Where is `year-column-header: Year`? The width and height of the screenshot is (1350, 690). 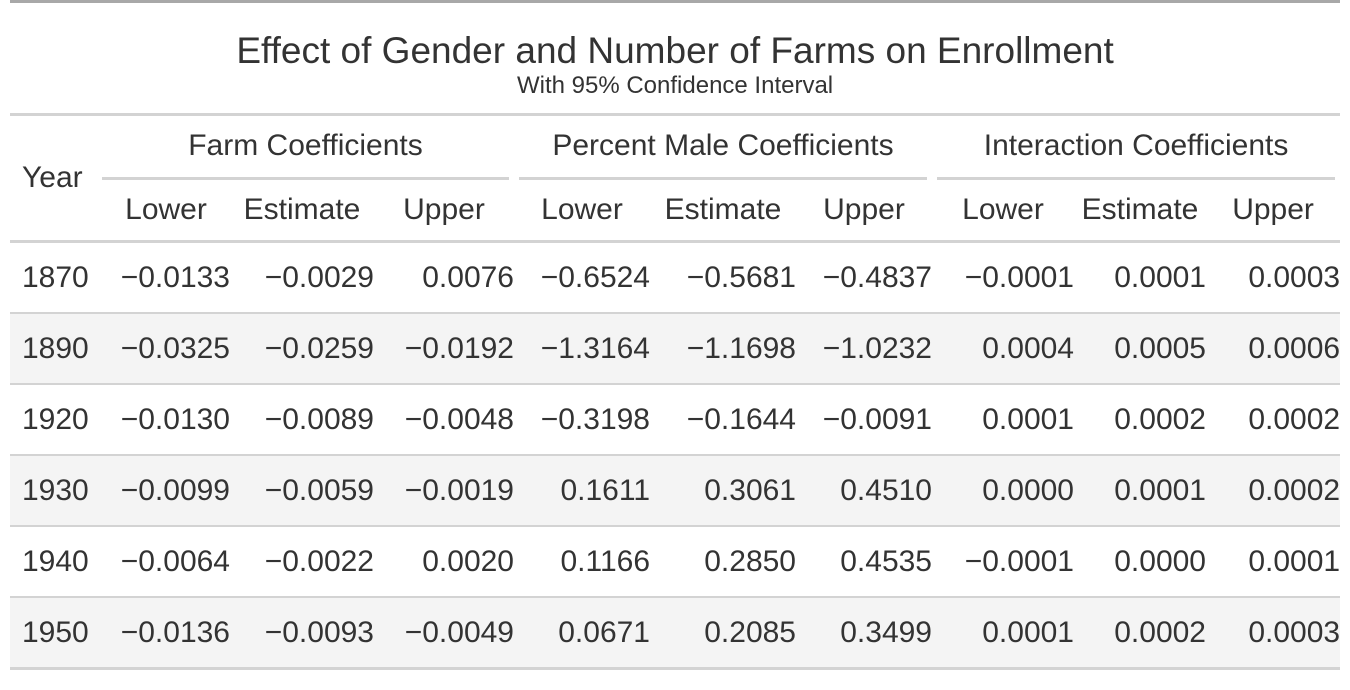
year-column-header: Year is located at coordinates (56, 178).